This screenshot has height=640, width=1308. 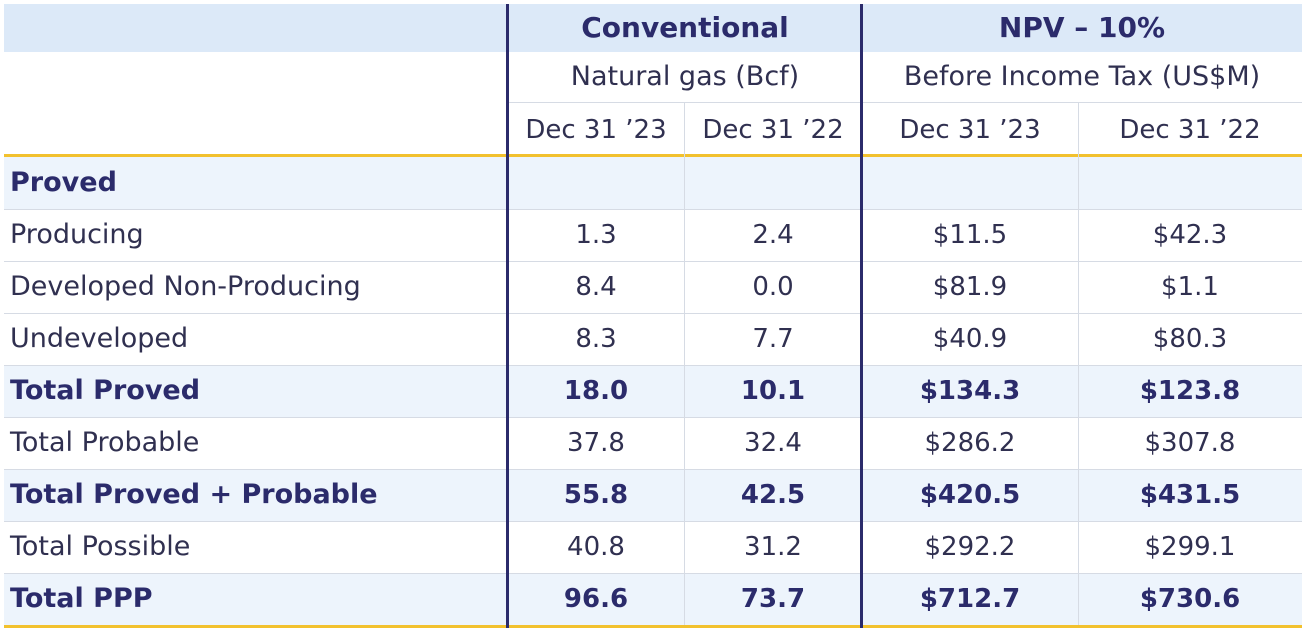 I want to click on value-cell: $11.5, so click(x=970, y=235).